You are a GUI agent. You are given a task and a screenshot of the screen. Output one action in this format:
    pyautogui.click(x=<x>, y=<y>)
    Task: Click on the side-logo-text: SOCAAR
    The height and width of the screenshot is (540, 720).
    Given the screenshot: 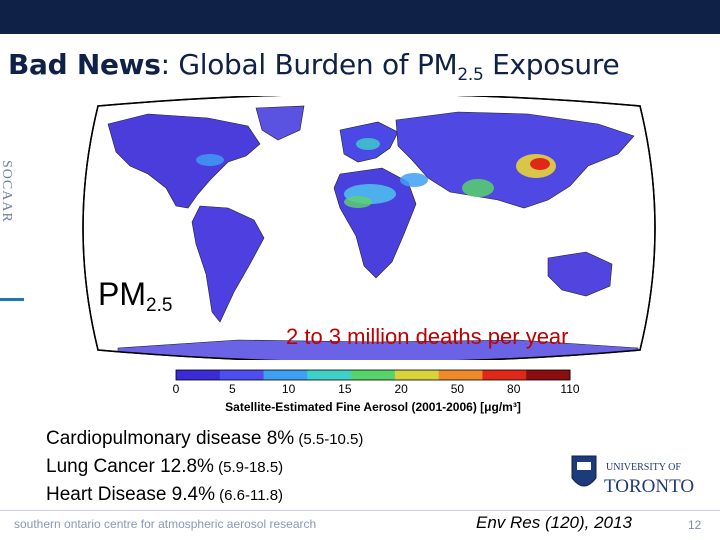 What is the action you would take?
    pyautogui.click(x=7, y=191)
    